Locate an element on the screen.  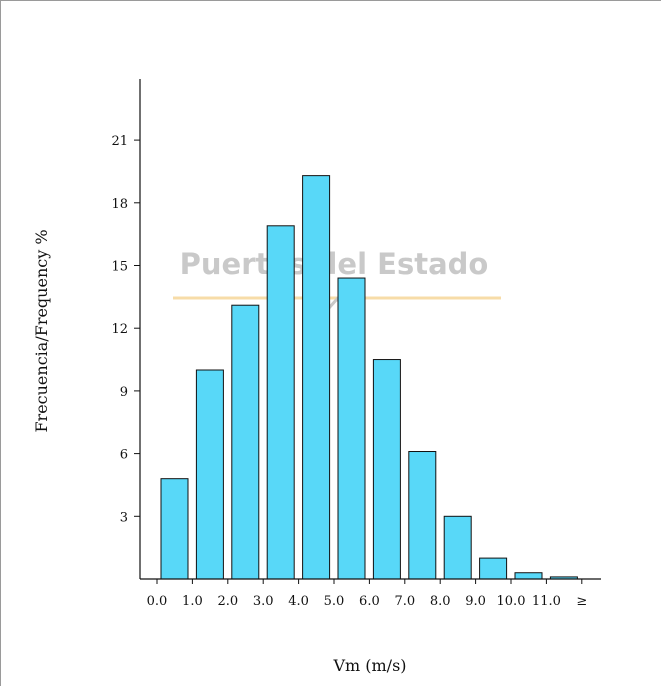
y-ticks: 3 6 9 12 15 18 21 is located at coordinates (125, 329).